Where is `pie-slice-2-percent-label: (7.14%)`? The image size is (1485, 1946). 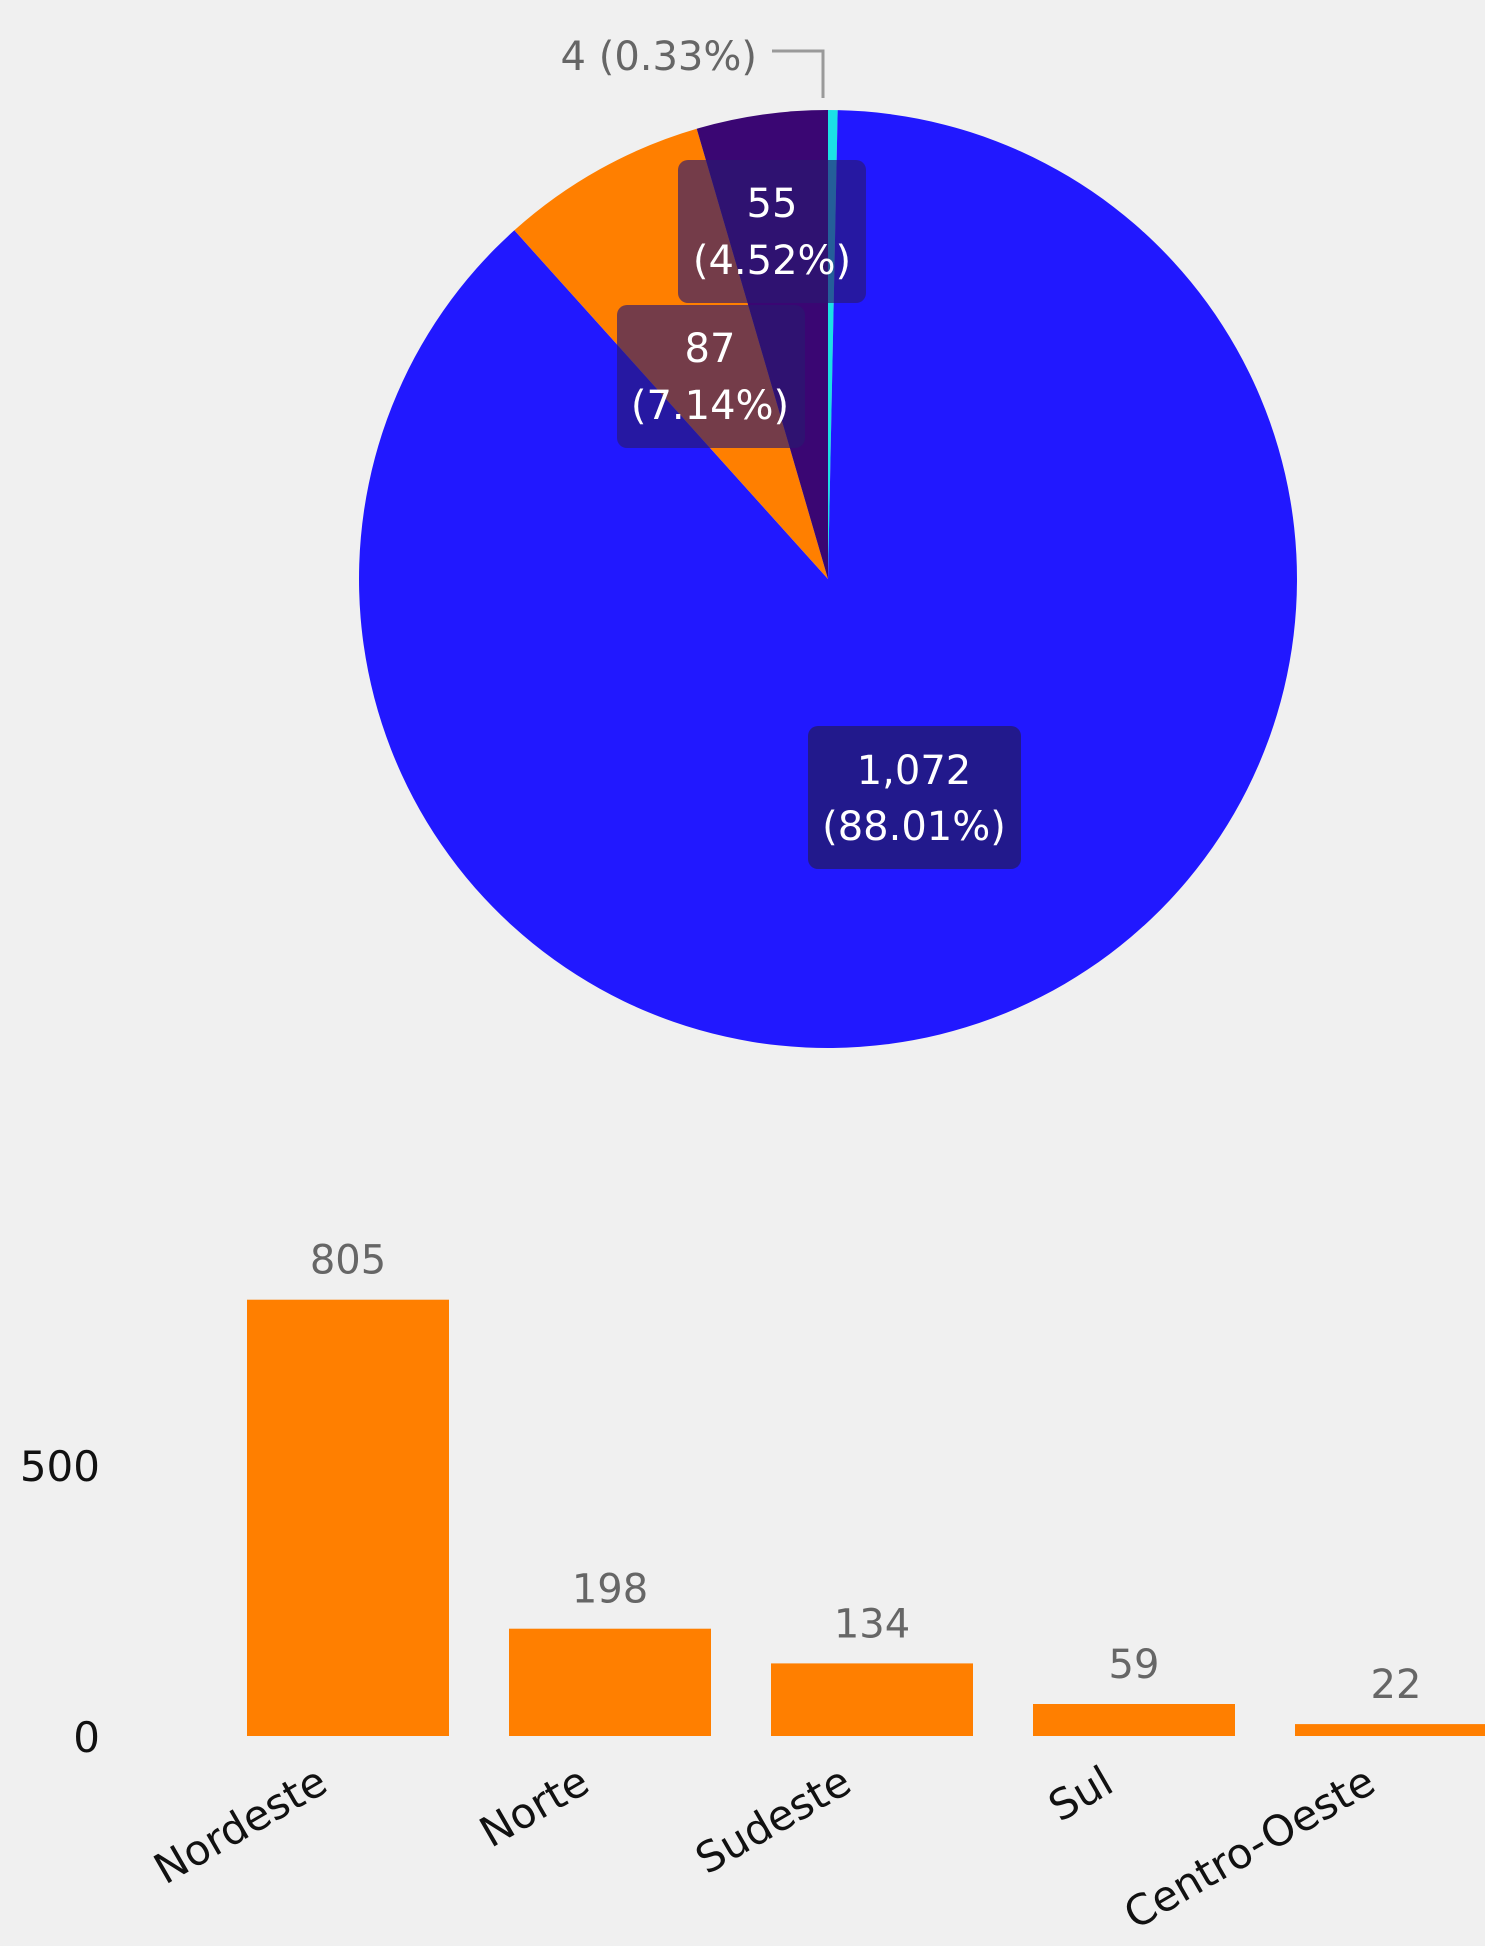
pie-slice-2-percent-label: (7.14%) is located at coordinates (710, 406).